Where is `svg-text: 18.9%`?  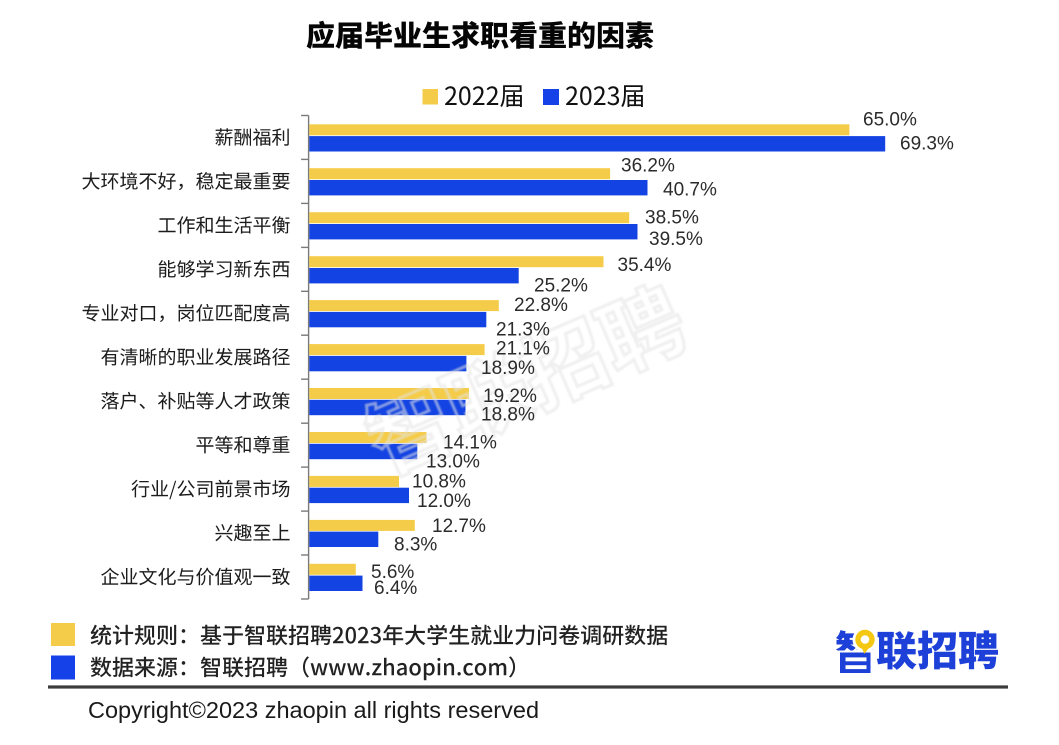 svg-text: 18.9% is located at coordinates (508, 368).